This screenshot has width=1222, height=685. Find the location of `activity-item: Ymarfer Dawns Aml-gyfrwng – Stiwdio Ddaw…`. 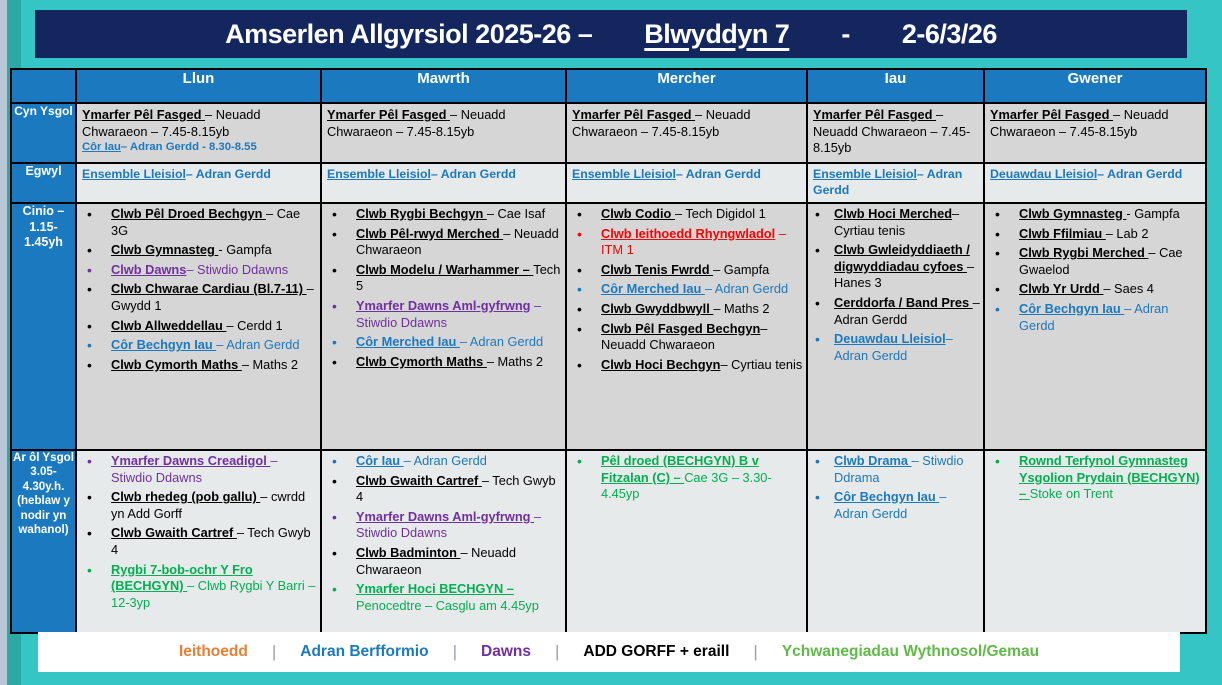

activity-item: Ymarfer Dawns Aml-gyfrwng – Stiwdio Ddaw… is located at coordinates (443, 314).